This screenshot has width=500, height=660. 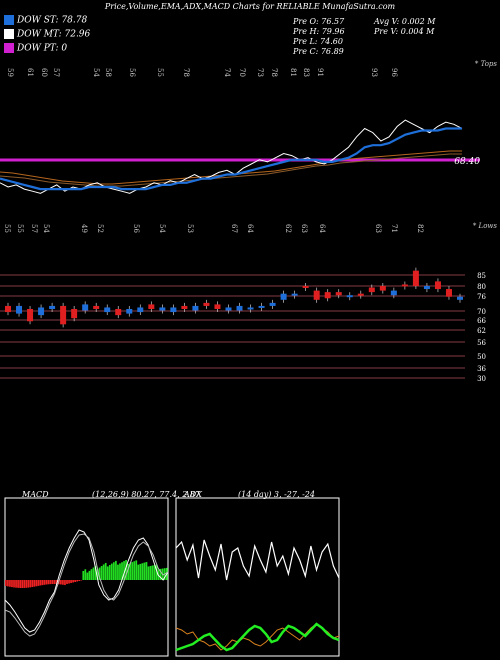 I want to click on low-label: 71, so click(x=394, y=228).